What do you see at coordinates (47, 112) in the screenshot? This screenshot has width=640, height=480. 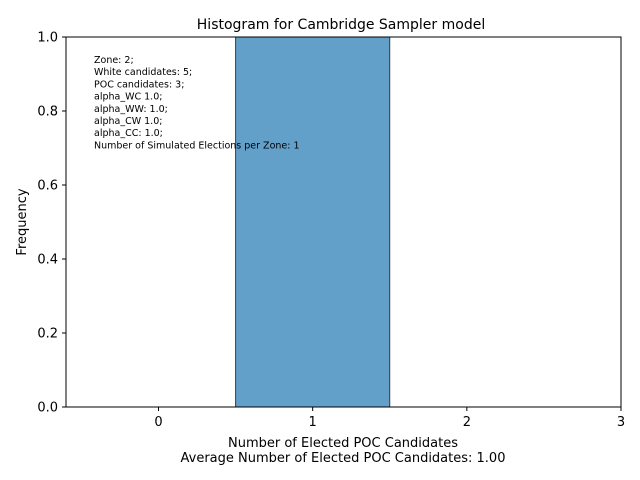 I see `y-tick-label: 0.8` at bounding box center [47, 112].